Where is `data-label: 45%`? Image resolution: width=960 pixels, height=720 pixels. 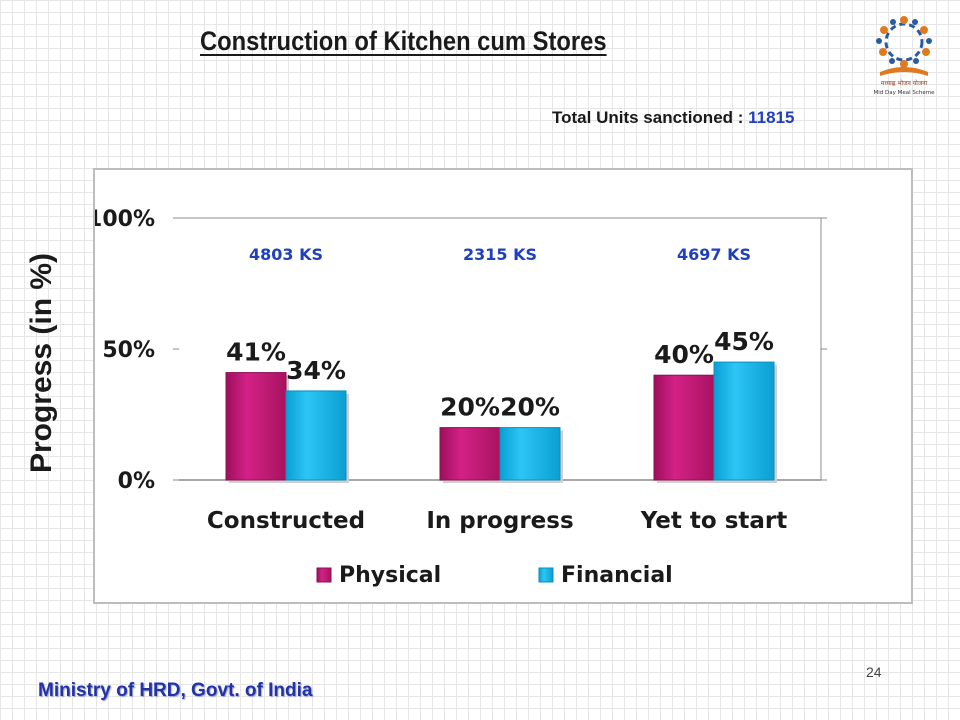
data-label: 45% is located at coordinates (744, 341).